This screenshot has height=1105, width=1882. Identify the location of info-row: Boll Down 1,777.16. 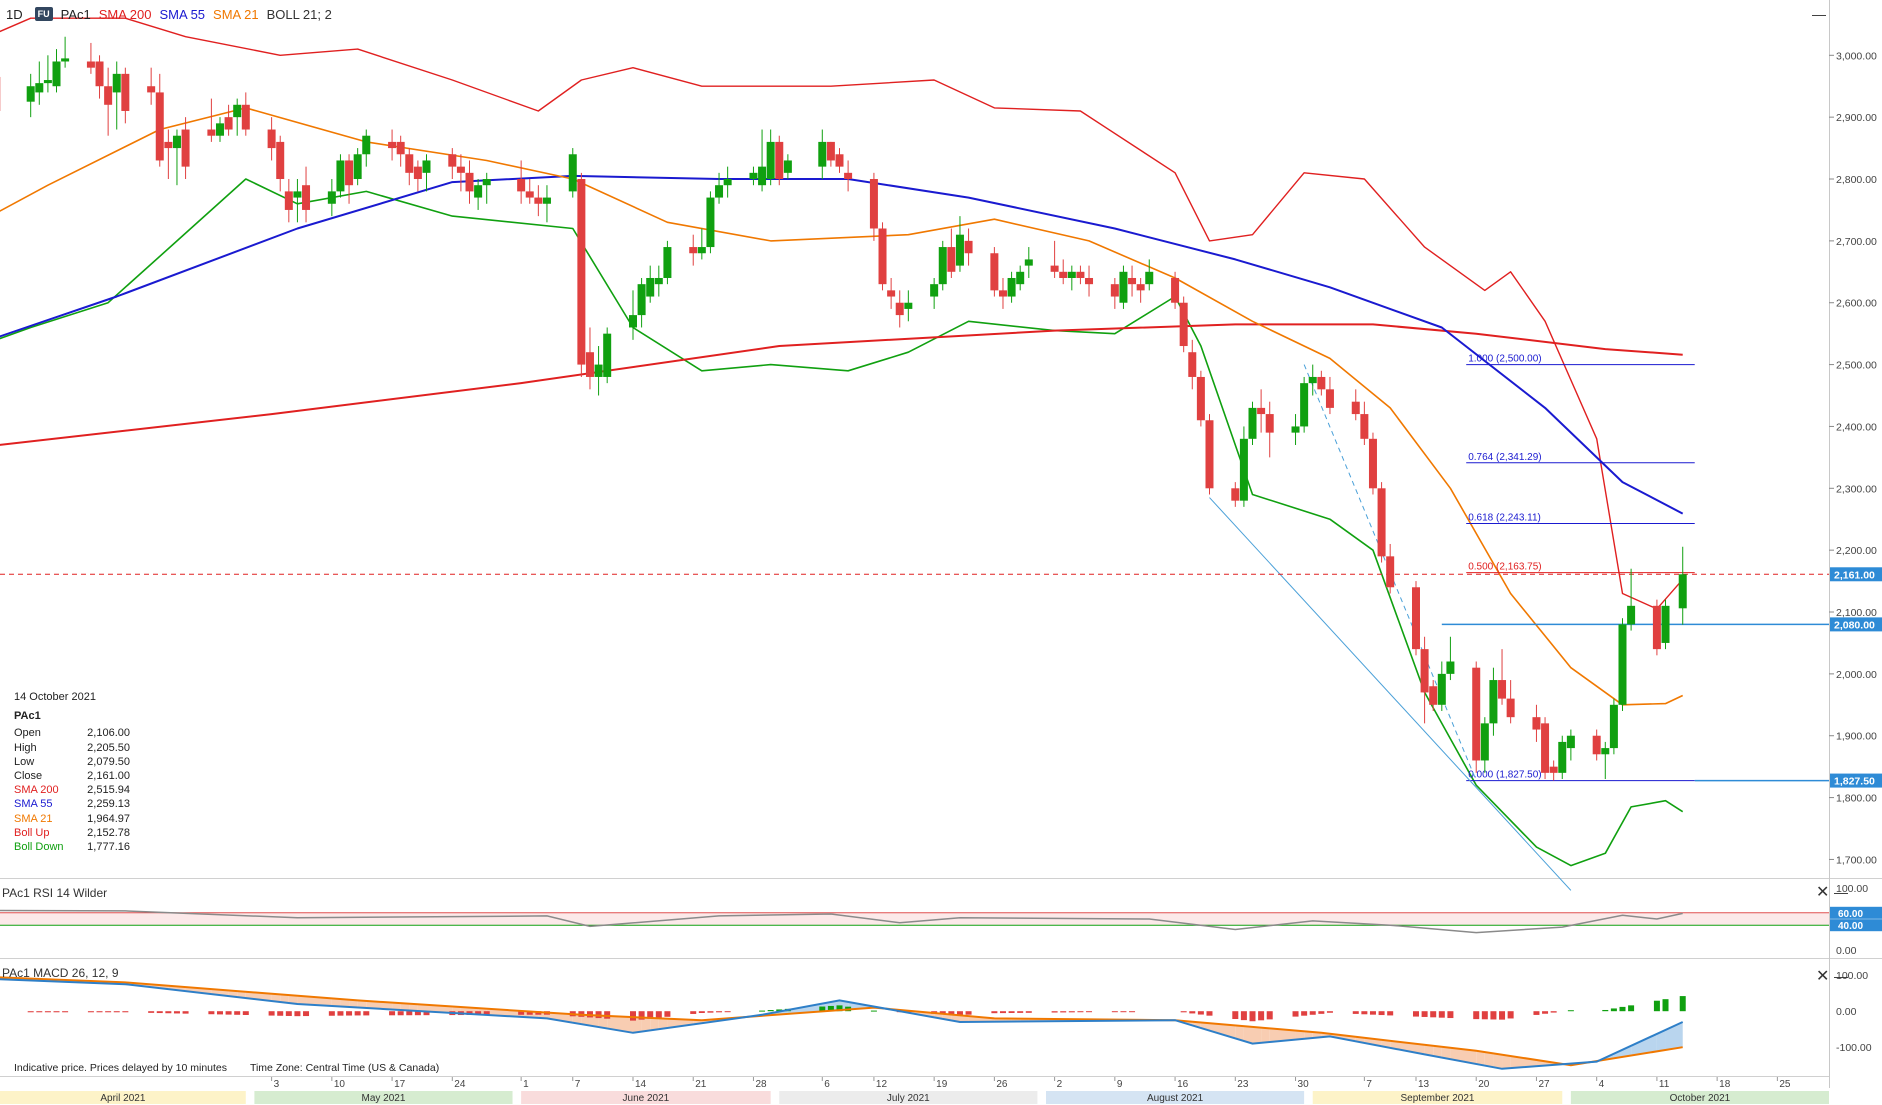
(74, 847).